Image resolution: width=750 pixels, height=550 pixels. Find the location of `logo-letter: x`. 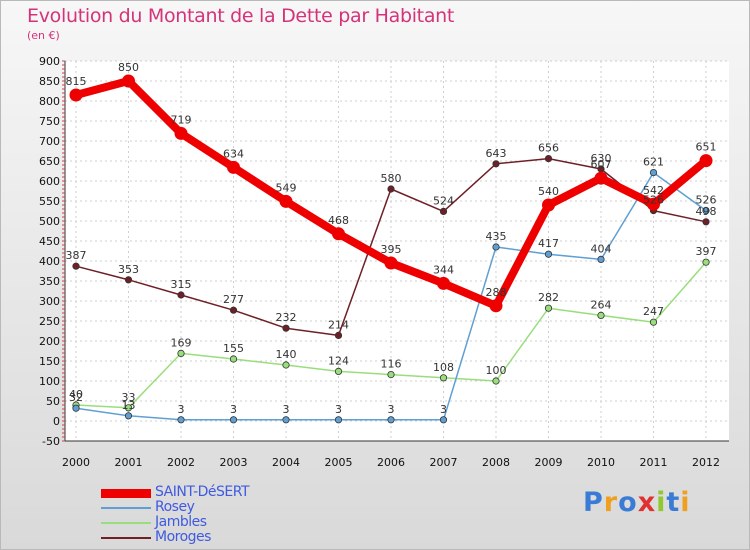

logo-letter: x is located at coordinates (647, 502).